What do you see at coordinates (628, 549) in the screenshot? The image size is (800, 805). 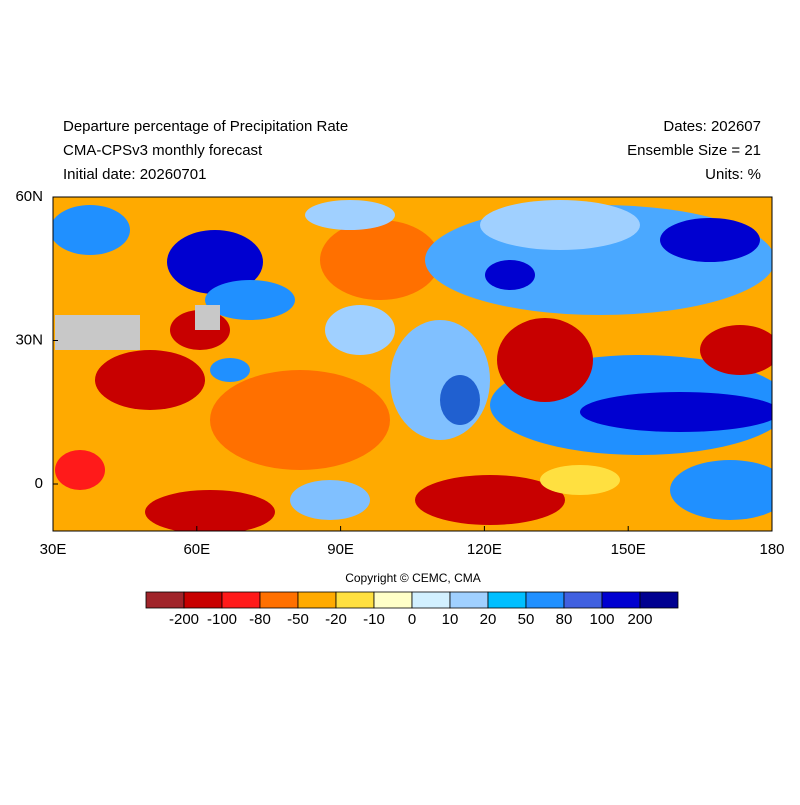 I see `x-tick-label: 150E` at bounding box center [628, 549].